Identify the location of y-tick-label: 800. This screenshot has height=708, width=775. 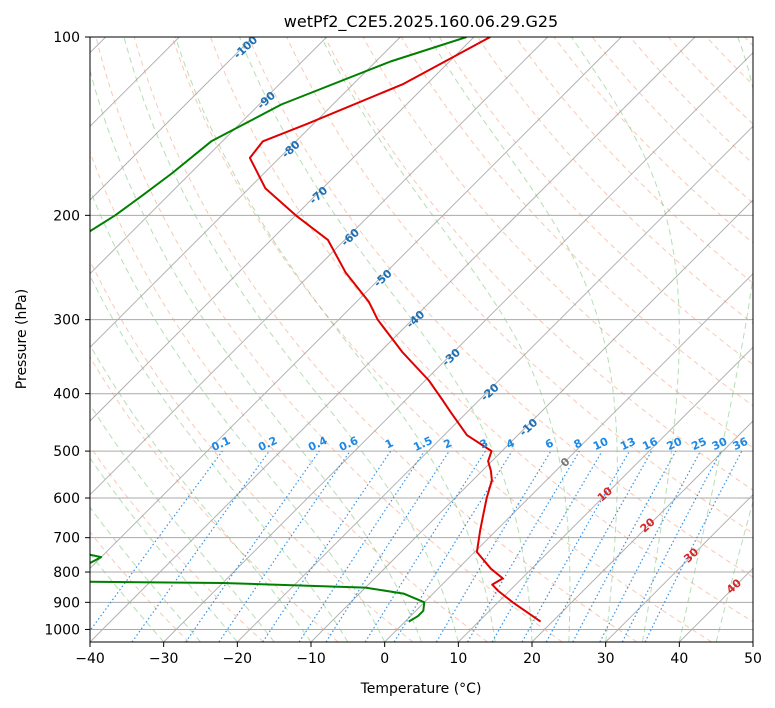
(66, 573).